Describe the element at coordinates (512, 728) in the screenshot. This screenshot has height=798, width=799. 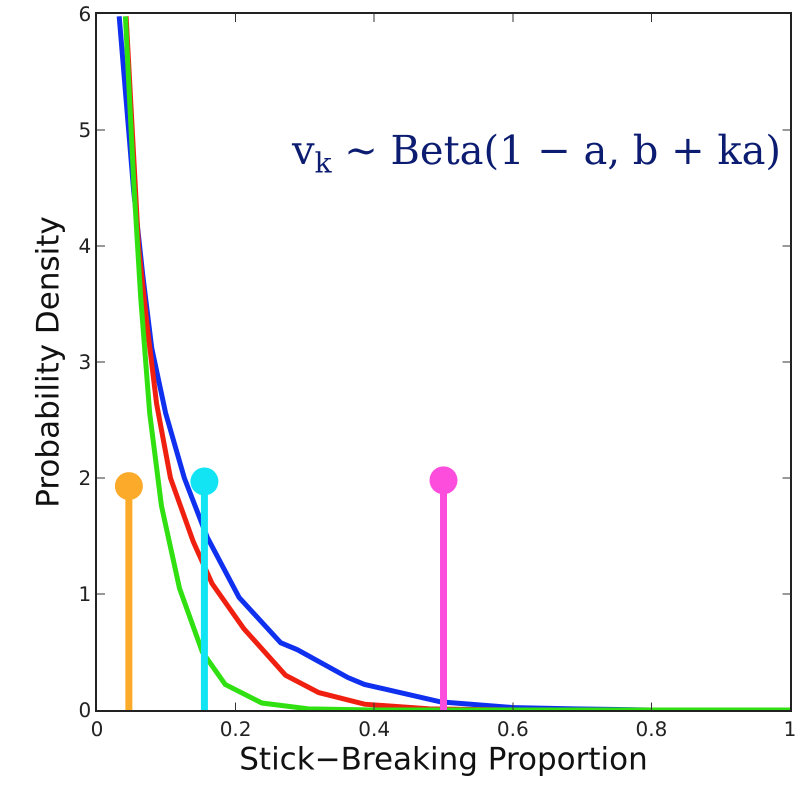
I see `x-tick-label: 0.6` at that location.